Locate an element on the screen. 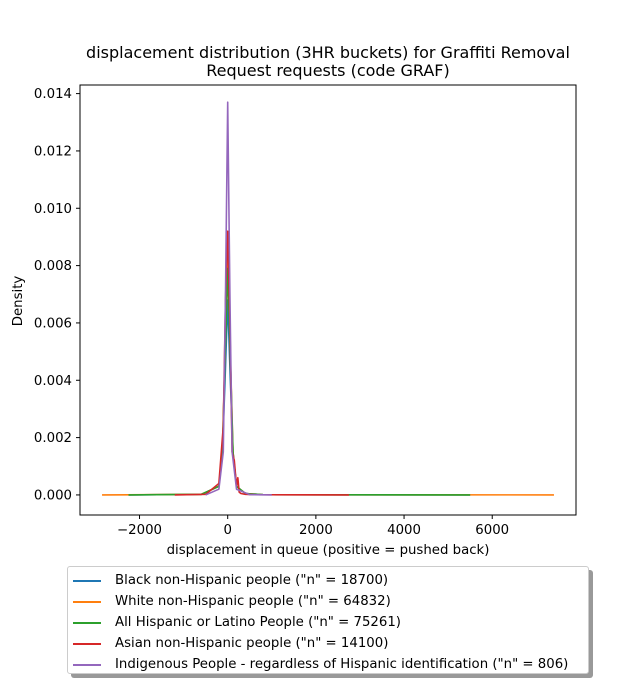 The image size is (640, 700). legend-item-2: White non-Hispanic people ("n" = 64832) is located at coordinates (328, 601).